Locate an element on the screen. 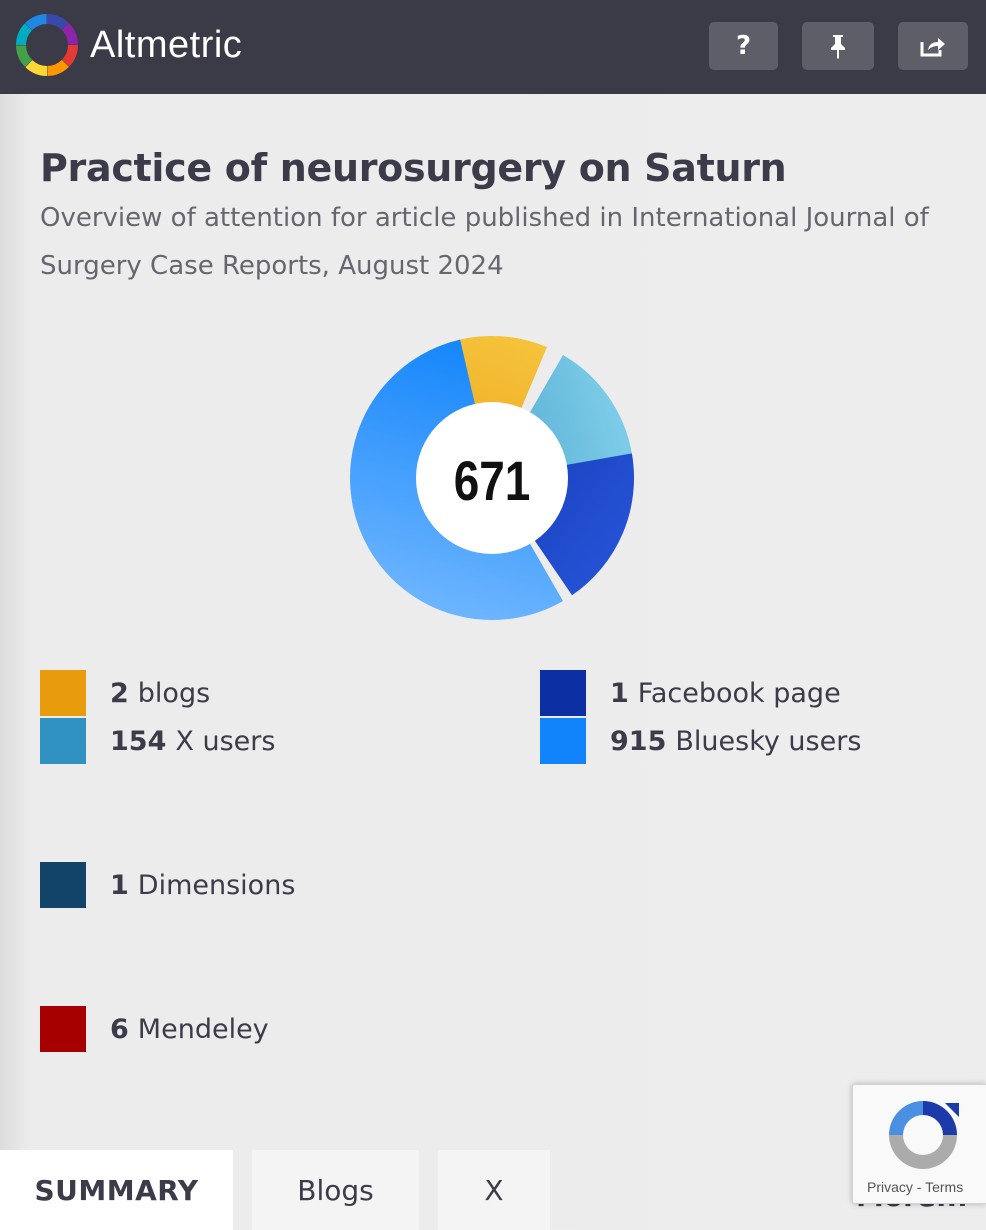 The width and height of the screenshot is (986, 1230). legend-count: 2 is located at coordinates (119, 693).